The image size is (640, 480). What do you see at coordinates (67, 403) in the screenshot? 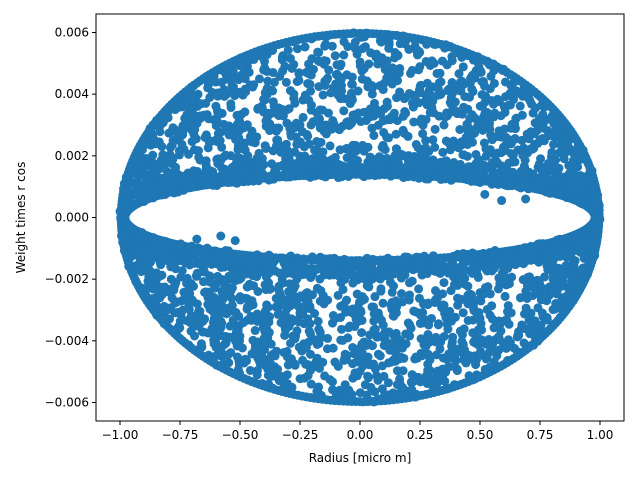
I see `y-tick-label: −0.006` at bounding box center [67, 403].